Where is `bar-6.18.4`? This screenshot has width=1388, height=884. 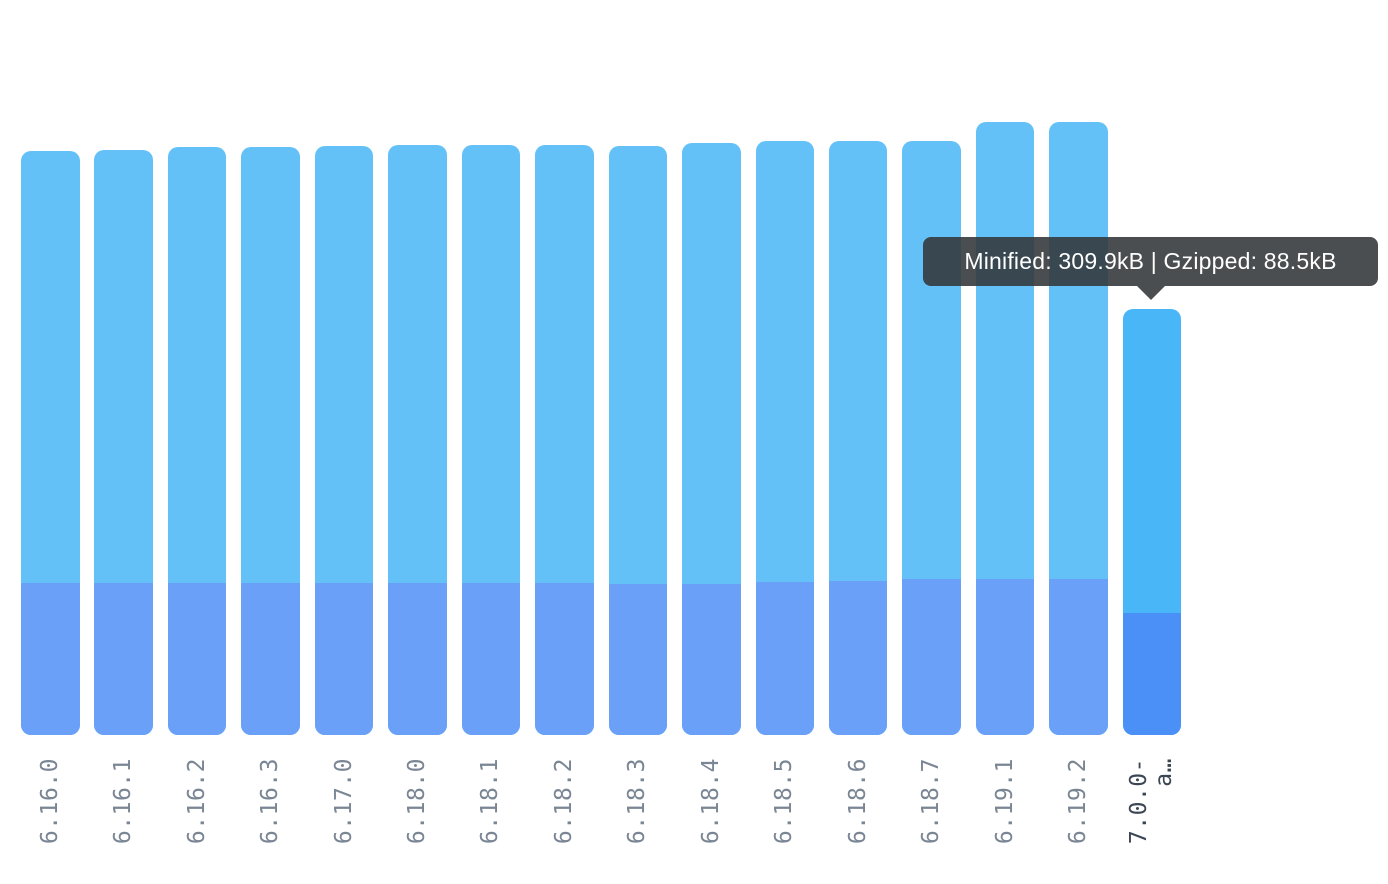
bar-6.18.4 is located at coordinates (711, 439).